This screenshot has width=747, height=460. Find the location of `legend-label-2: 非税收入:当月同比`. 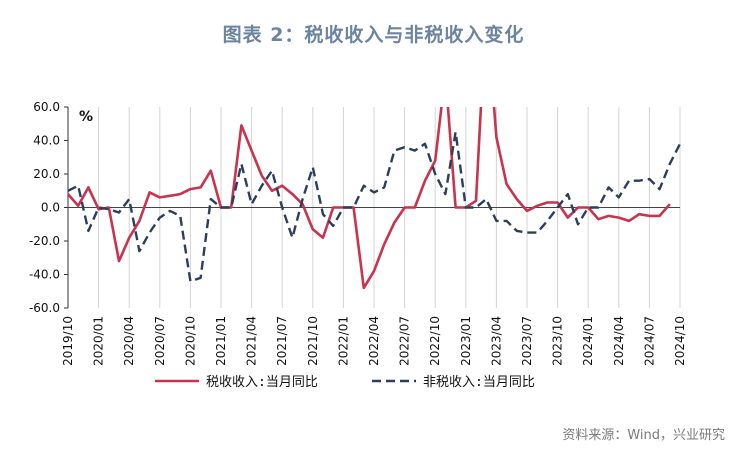

legend-label-2: 非税收入:当月同比 is located at coordinates (479, 382).